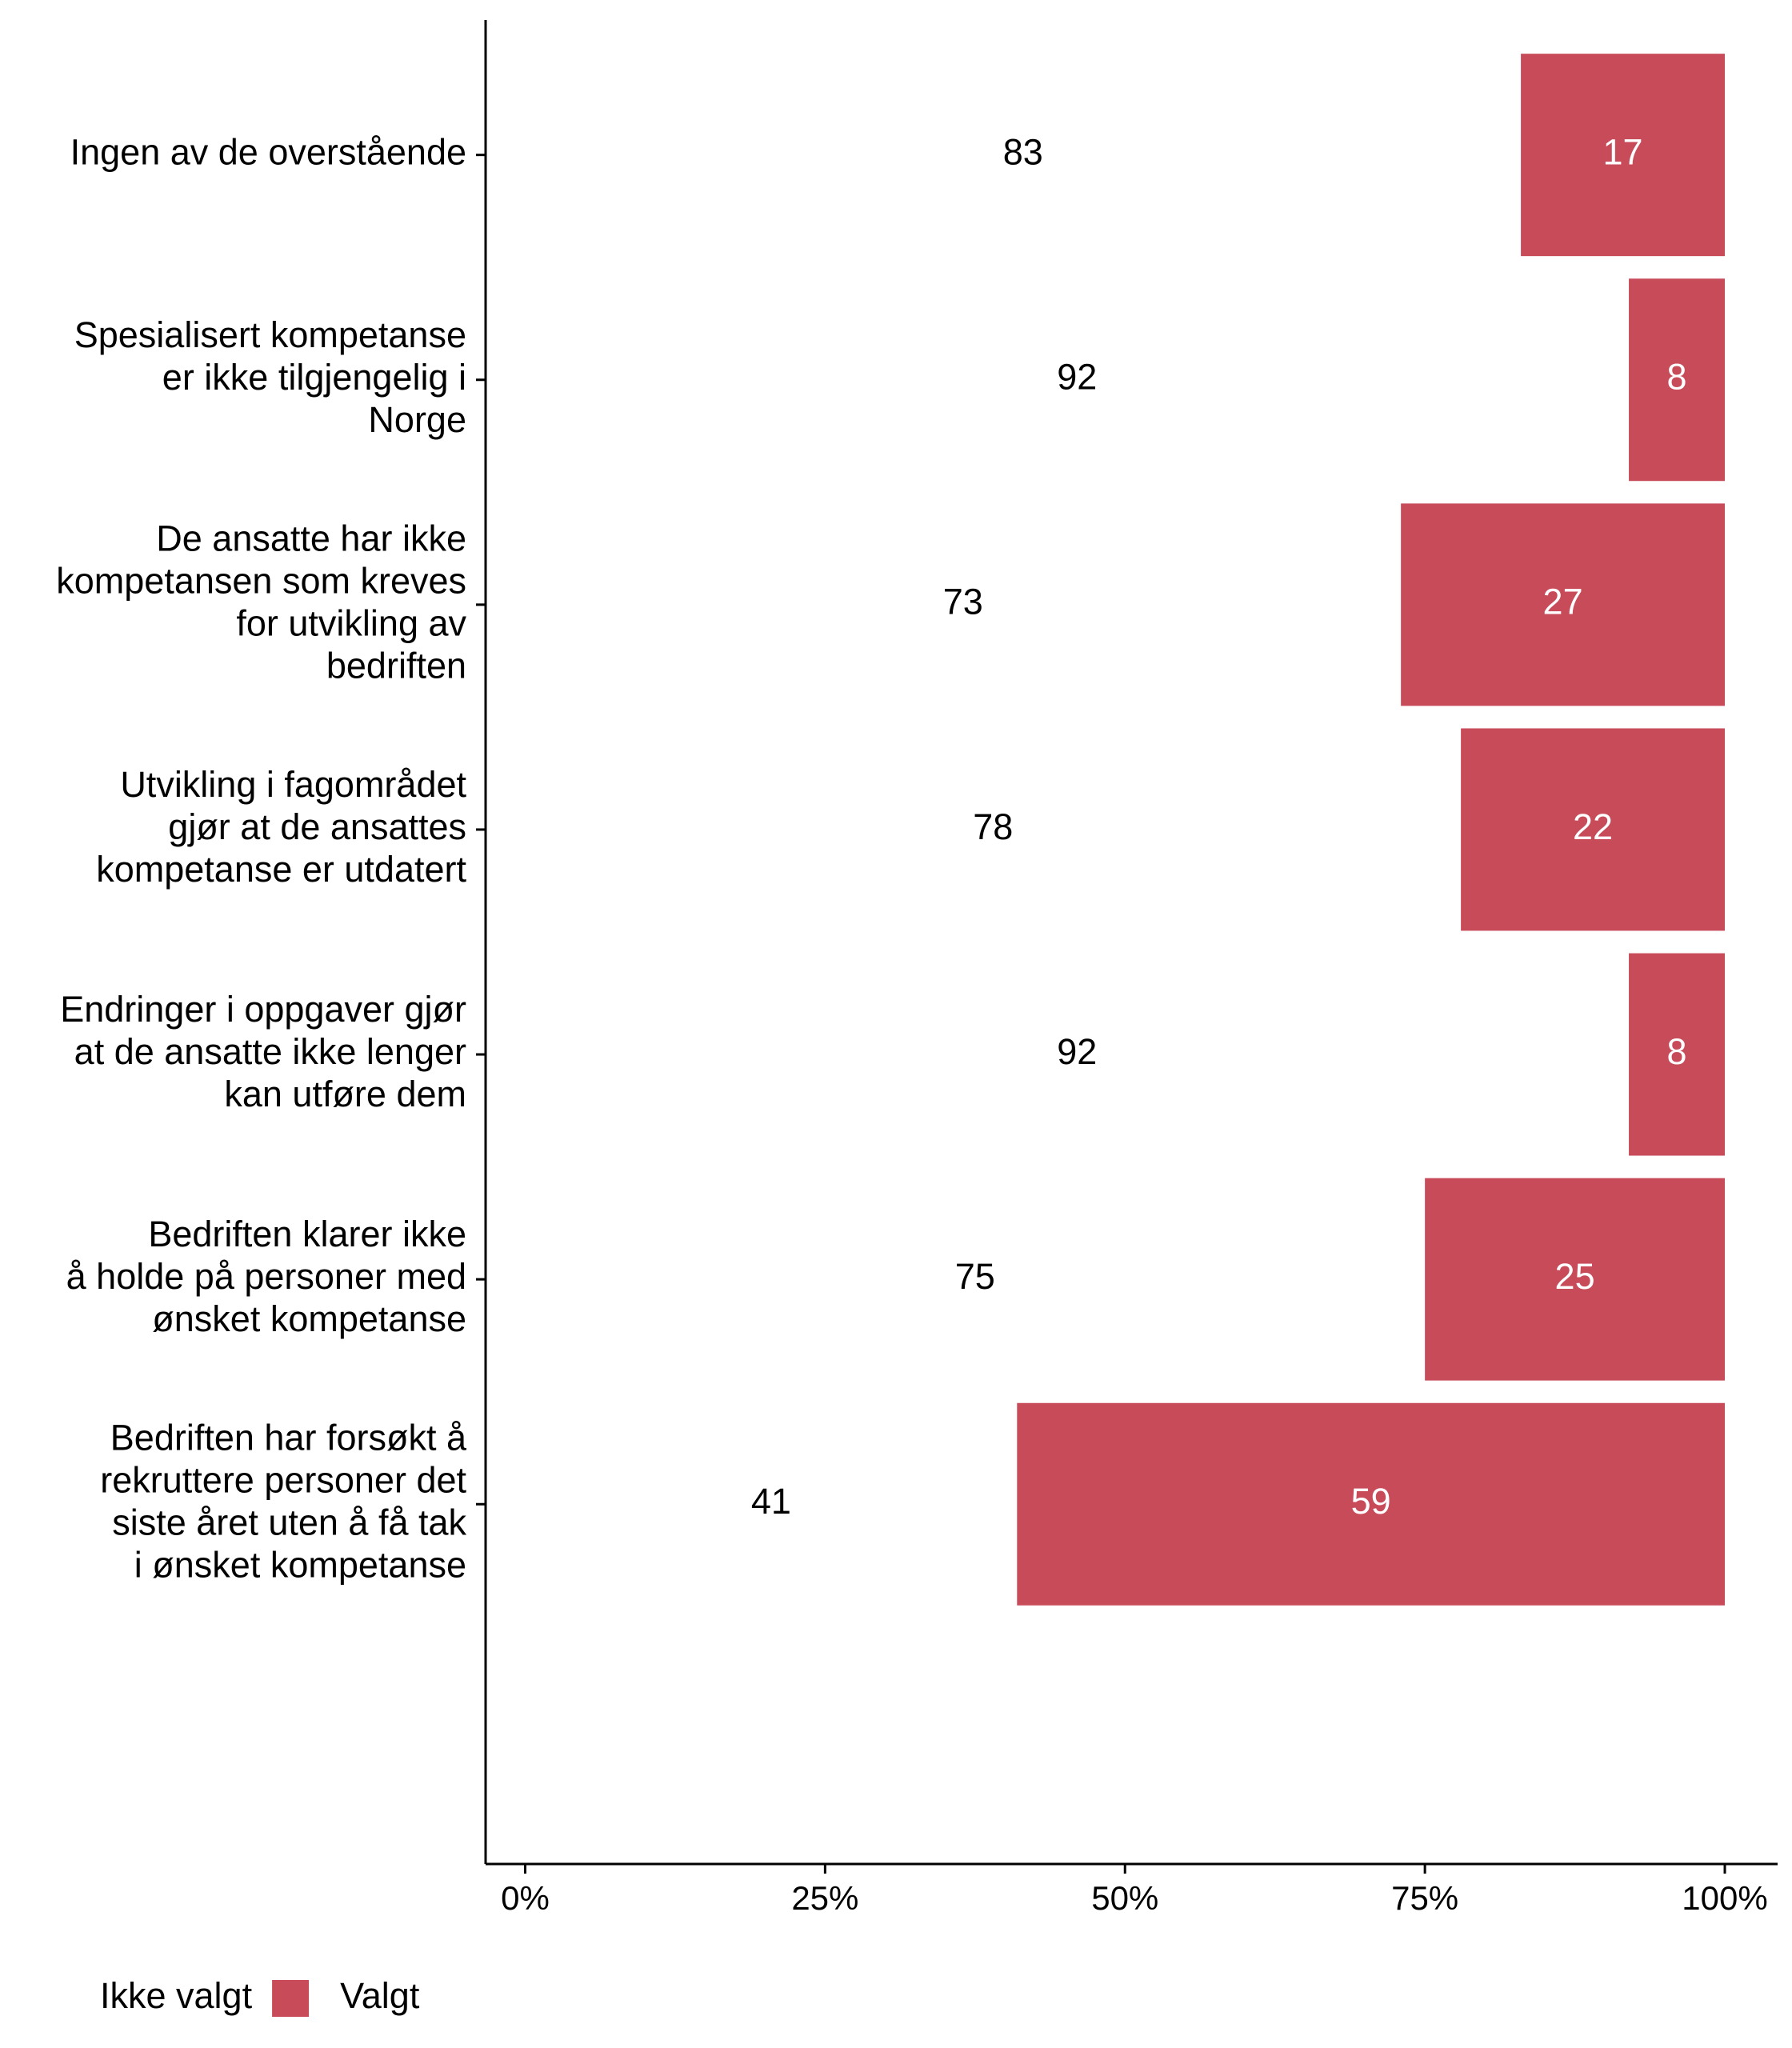 Image resolution: width=1792 pixels, height=2048 pixels. I want to click on data-label: 41, so click(771, 1501).